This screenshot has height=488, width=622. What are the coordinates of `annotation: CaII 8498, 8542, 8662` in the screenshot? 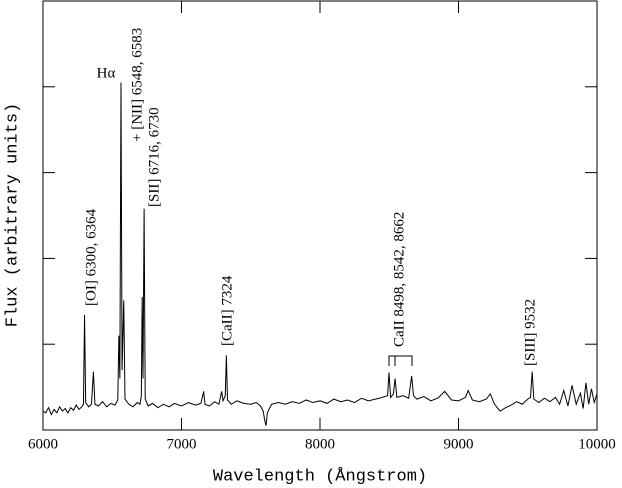 It's located at (399, 279).